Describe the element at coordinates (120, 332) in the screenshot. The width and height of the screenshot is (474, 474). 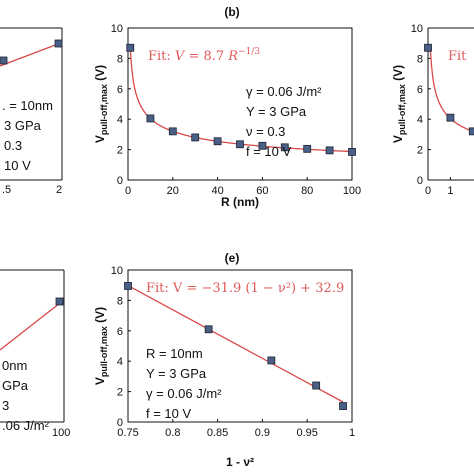
I see `panel-e-ytick-label: 6` at that location.